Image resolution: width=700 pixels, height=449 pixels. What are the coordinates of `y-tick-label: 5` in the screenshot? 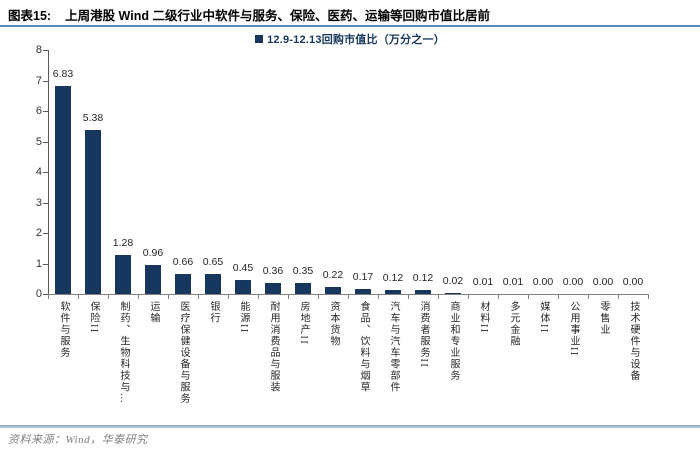 It's located at (38, 141).